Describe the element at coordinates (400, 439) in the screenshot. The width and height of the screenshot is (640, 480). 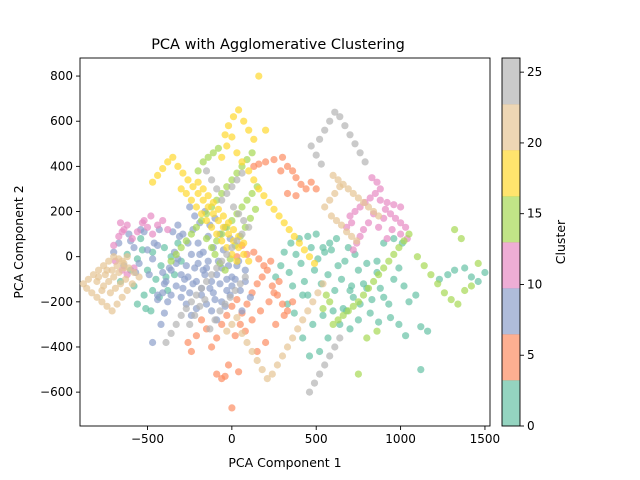
I see `x-tick-label: 1000` at that location.